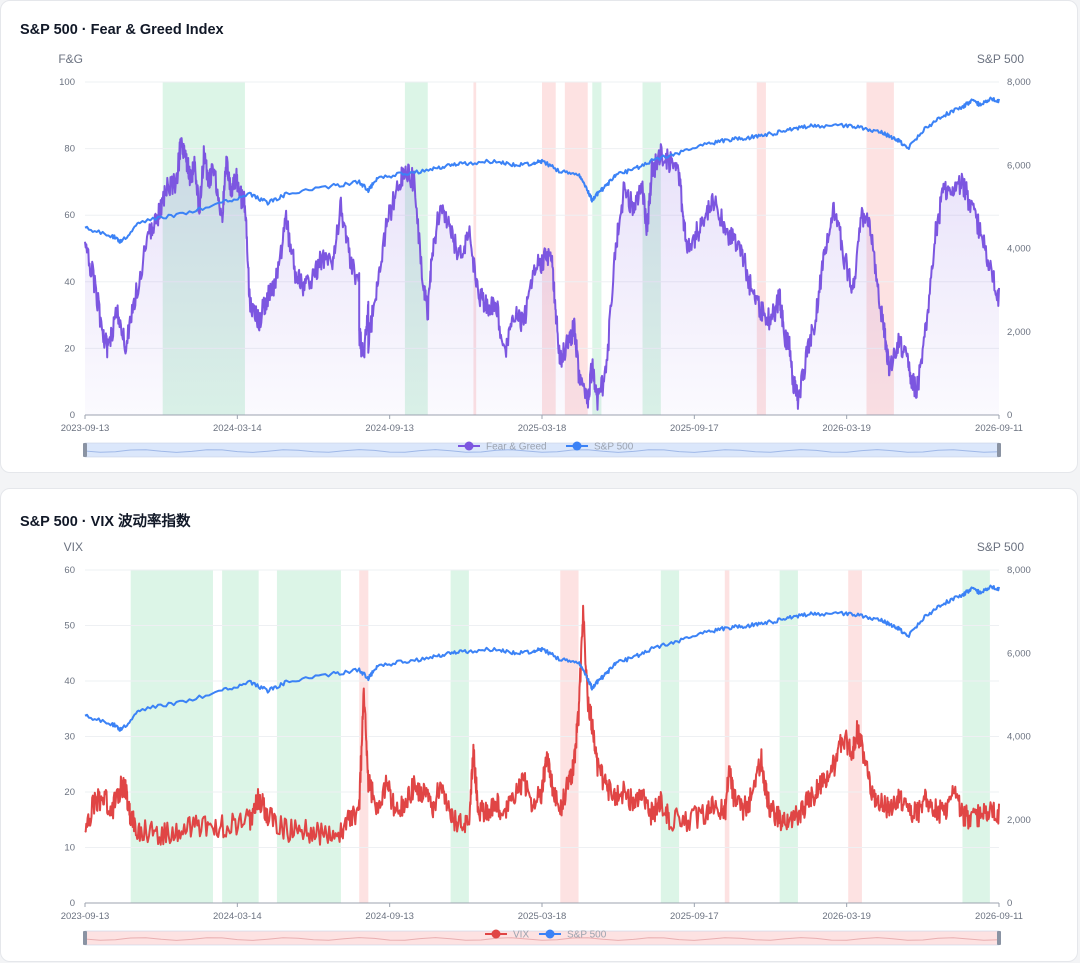 The width and height of the screenshot is (1080, 963). What do you see at coordinates (69, 626) in the screenshot?
I see `y-left-tick-label: 50` at bounding box center [69, 626].